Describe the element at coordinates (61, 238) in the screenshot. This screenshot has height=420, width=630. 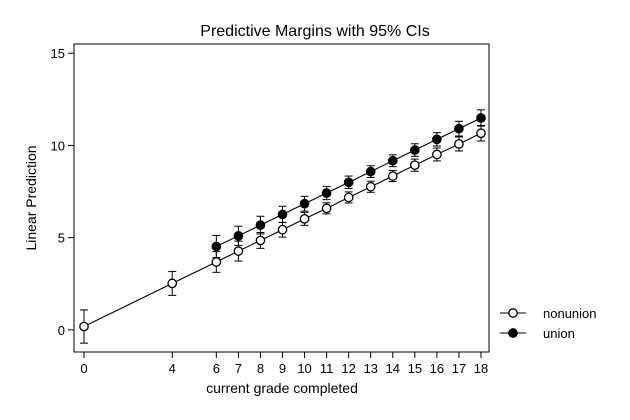
I see `y-tick-label: 5` at that location.